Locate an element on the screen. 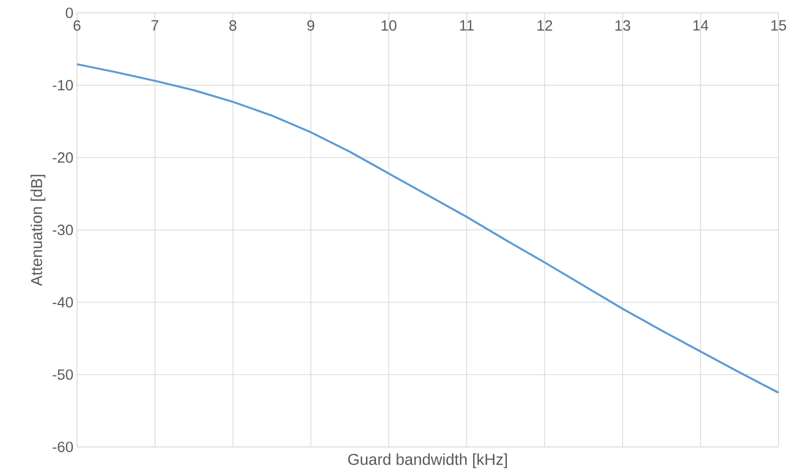 This screenshot has height=475, width=790. x-tick-label: 11 is located at coordinates (467, 25).